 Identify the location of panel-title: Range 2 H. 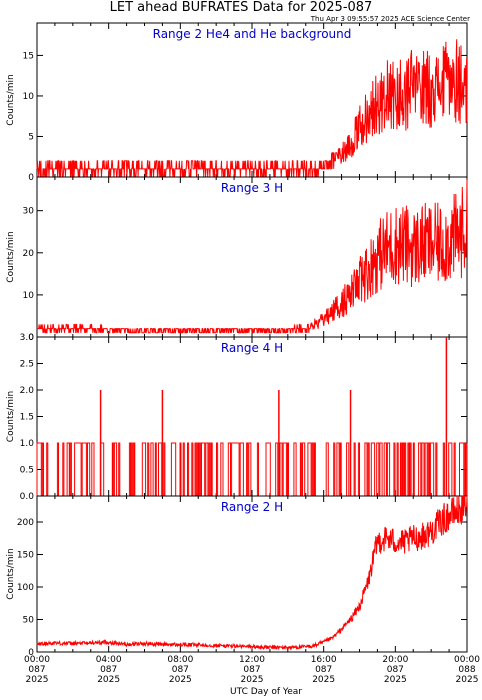
(252, 507).